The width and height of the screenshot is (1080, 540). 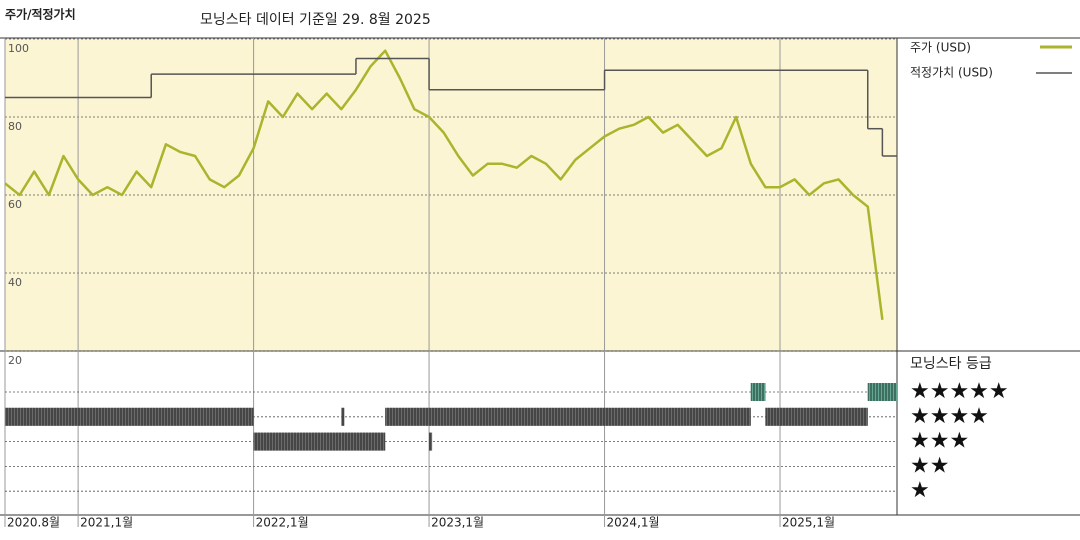 I want to click on star-label: ★★★★, so click(x=949, y=416).